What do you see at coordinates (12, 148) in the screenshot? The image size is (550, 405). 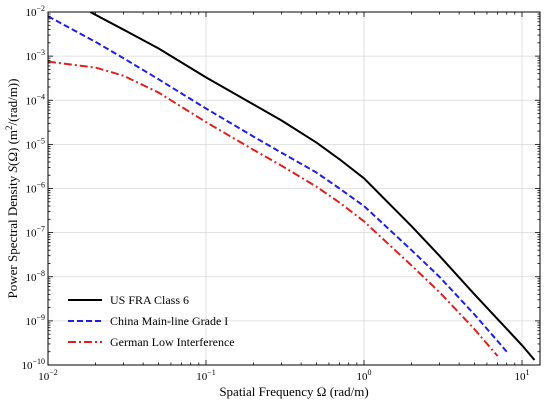 I see `y-axis-title-mid: (Ω) (m` at bounding box center [12, 148].